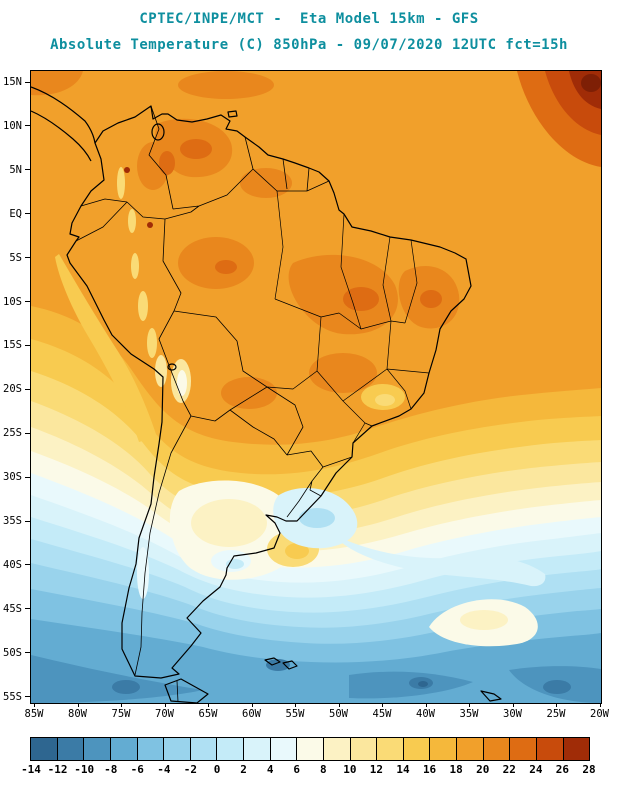 This screenshot has width=618, height=800. What do you see at coordinates (297, 769) in the screenshot?
I see `colorbar-tick-label: 6` at bounding box center [297, 769].